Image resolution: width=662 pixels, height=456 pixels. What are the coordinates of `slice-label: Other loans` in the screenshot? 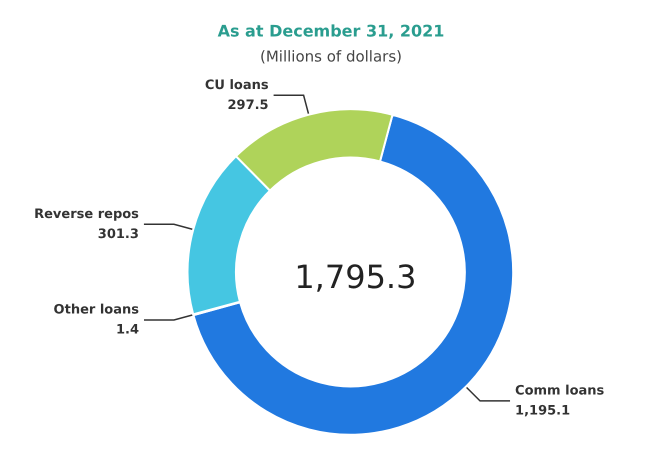 It's located at (97, 310).